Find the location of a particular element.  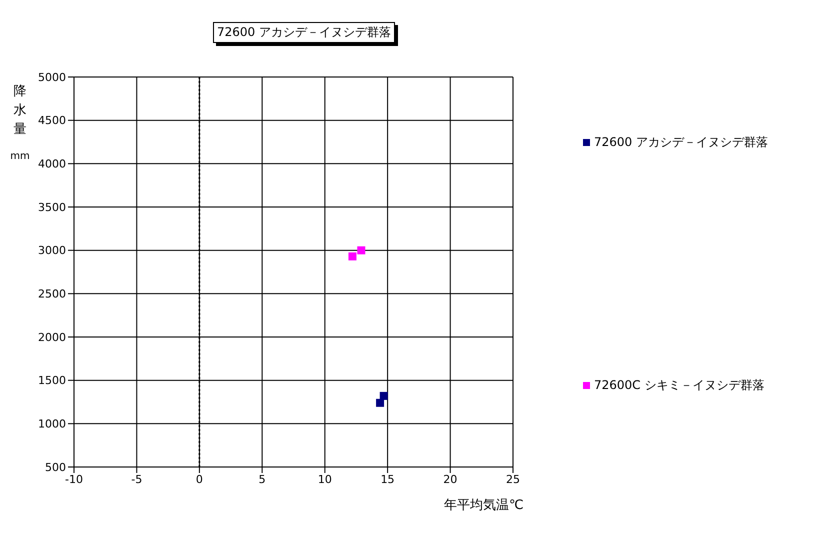

x-axis-title: 年平均気温℃ is located at coordinates (484, 505).